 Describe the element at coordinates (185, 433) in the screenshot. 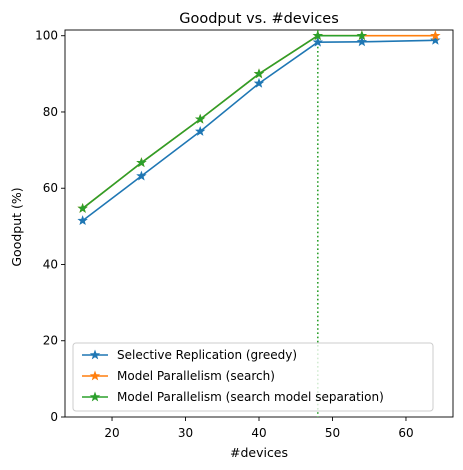

I see `x-tick-label: 30` at that location.